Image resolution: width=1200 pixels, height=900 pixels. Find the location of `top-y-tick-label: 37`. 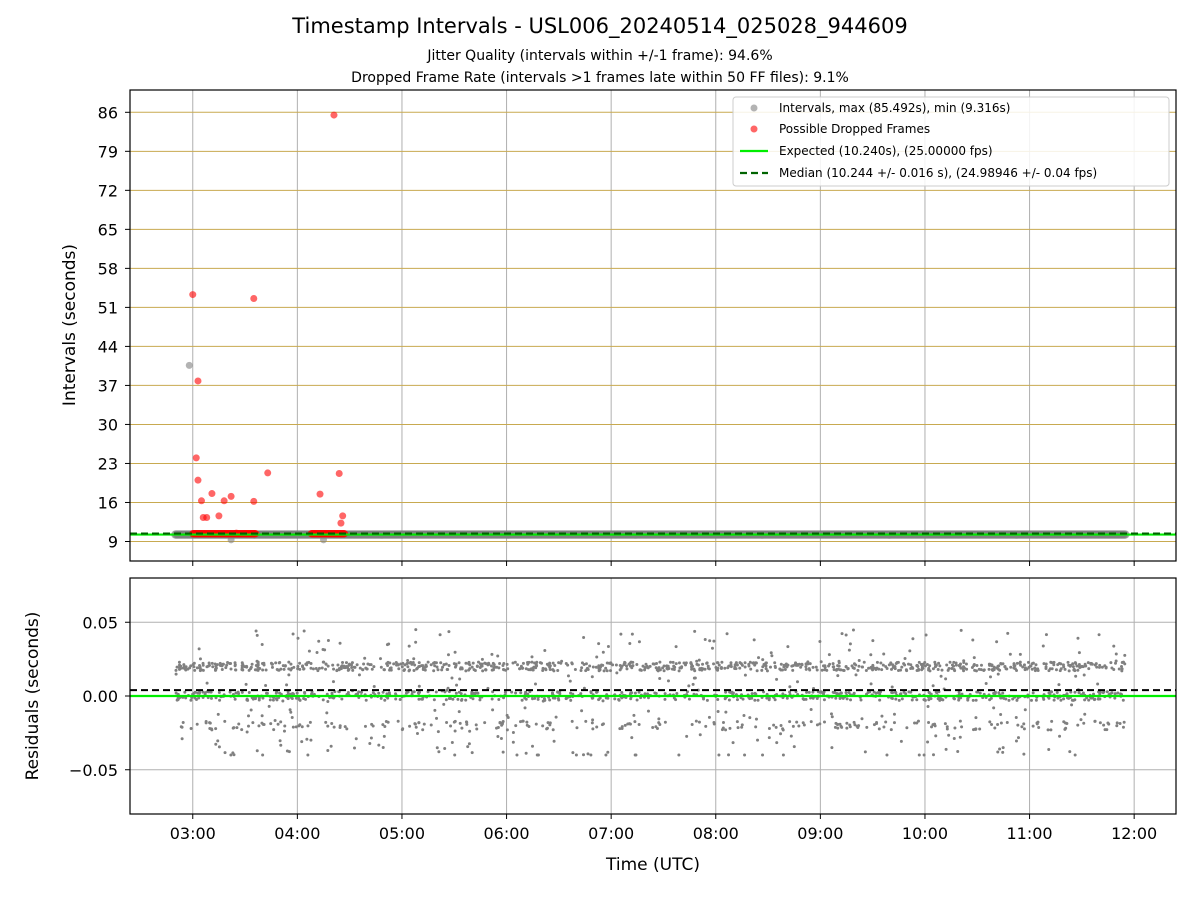

top-y-tick-label: 37 is located at coordinates (108, 385).